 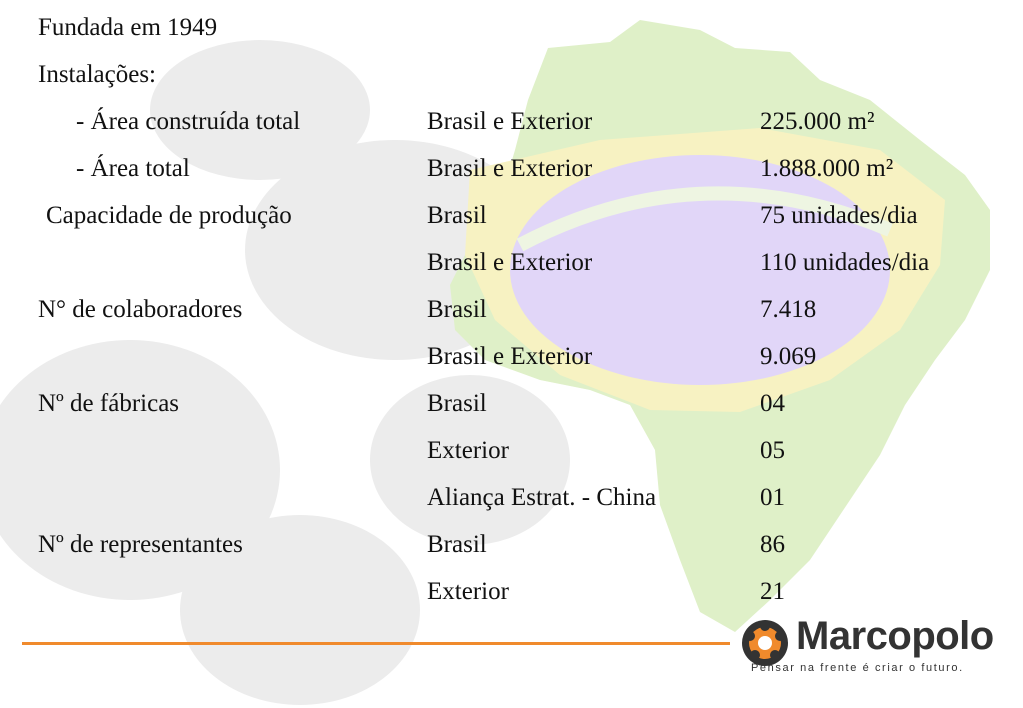 I want to click on factories-label: Nº de fábricas, so click(x=109, y=403).